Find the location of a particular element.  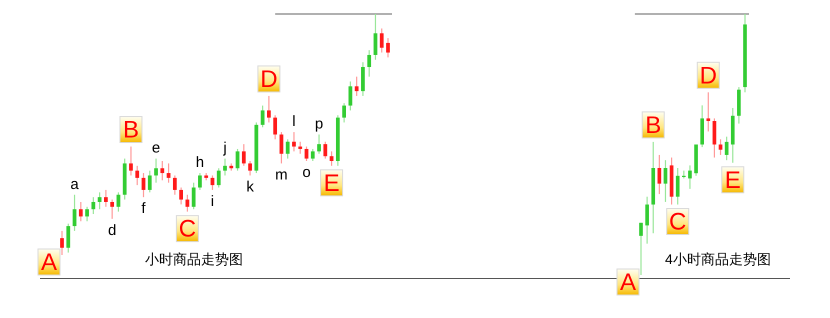

text: p is located at coordinates (319, 124).